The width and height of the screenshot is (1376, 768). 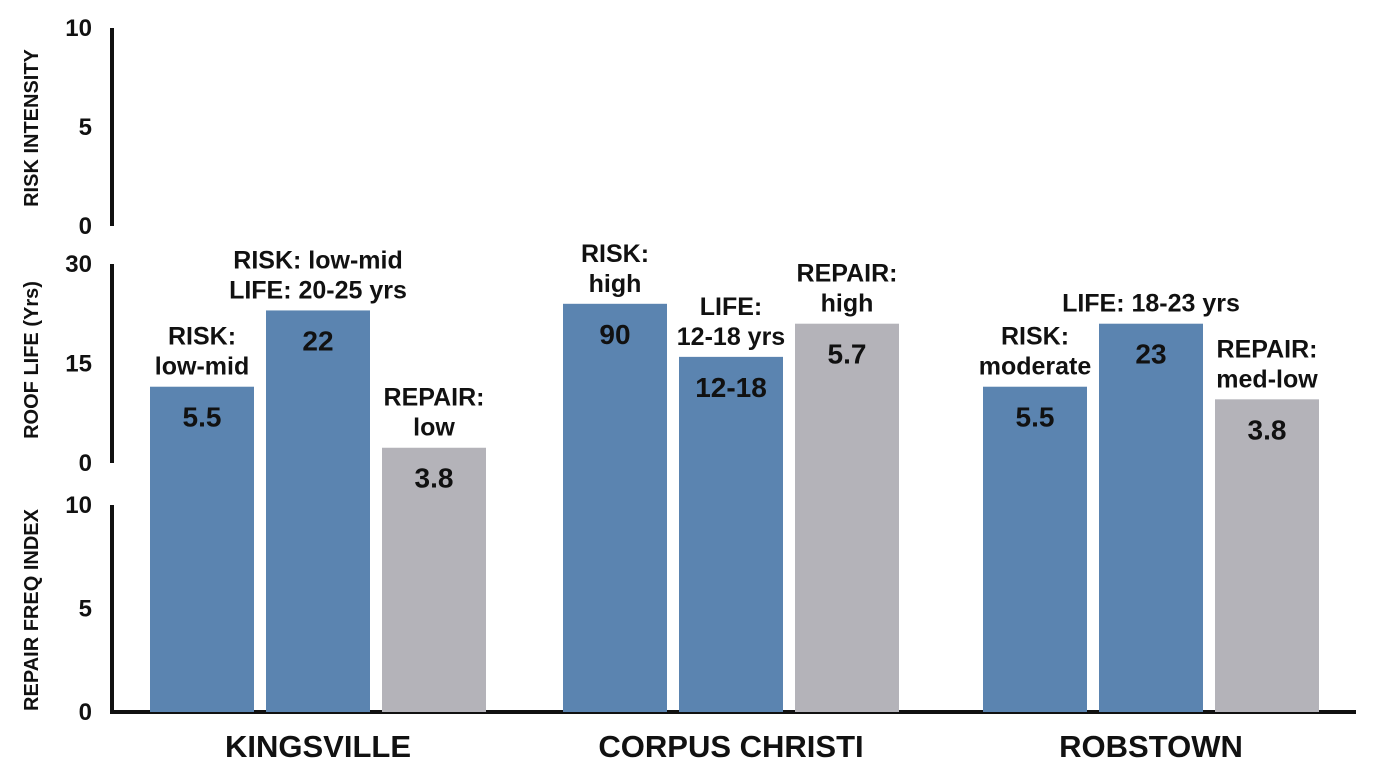 I want to click on bar-value-label: 90, so click(x=614, y=334).